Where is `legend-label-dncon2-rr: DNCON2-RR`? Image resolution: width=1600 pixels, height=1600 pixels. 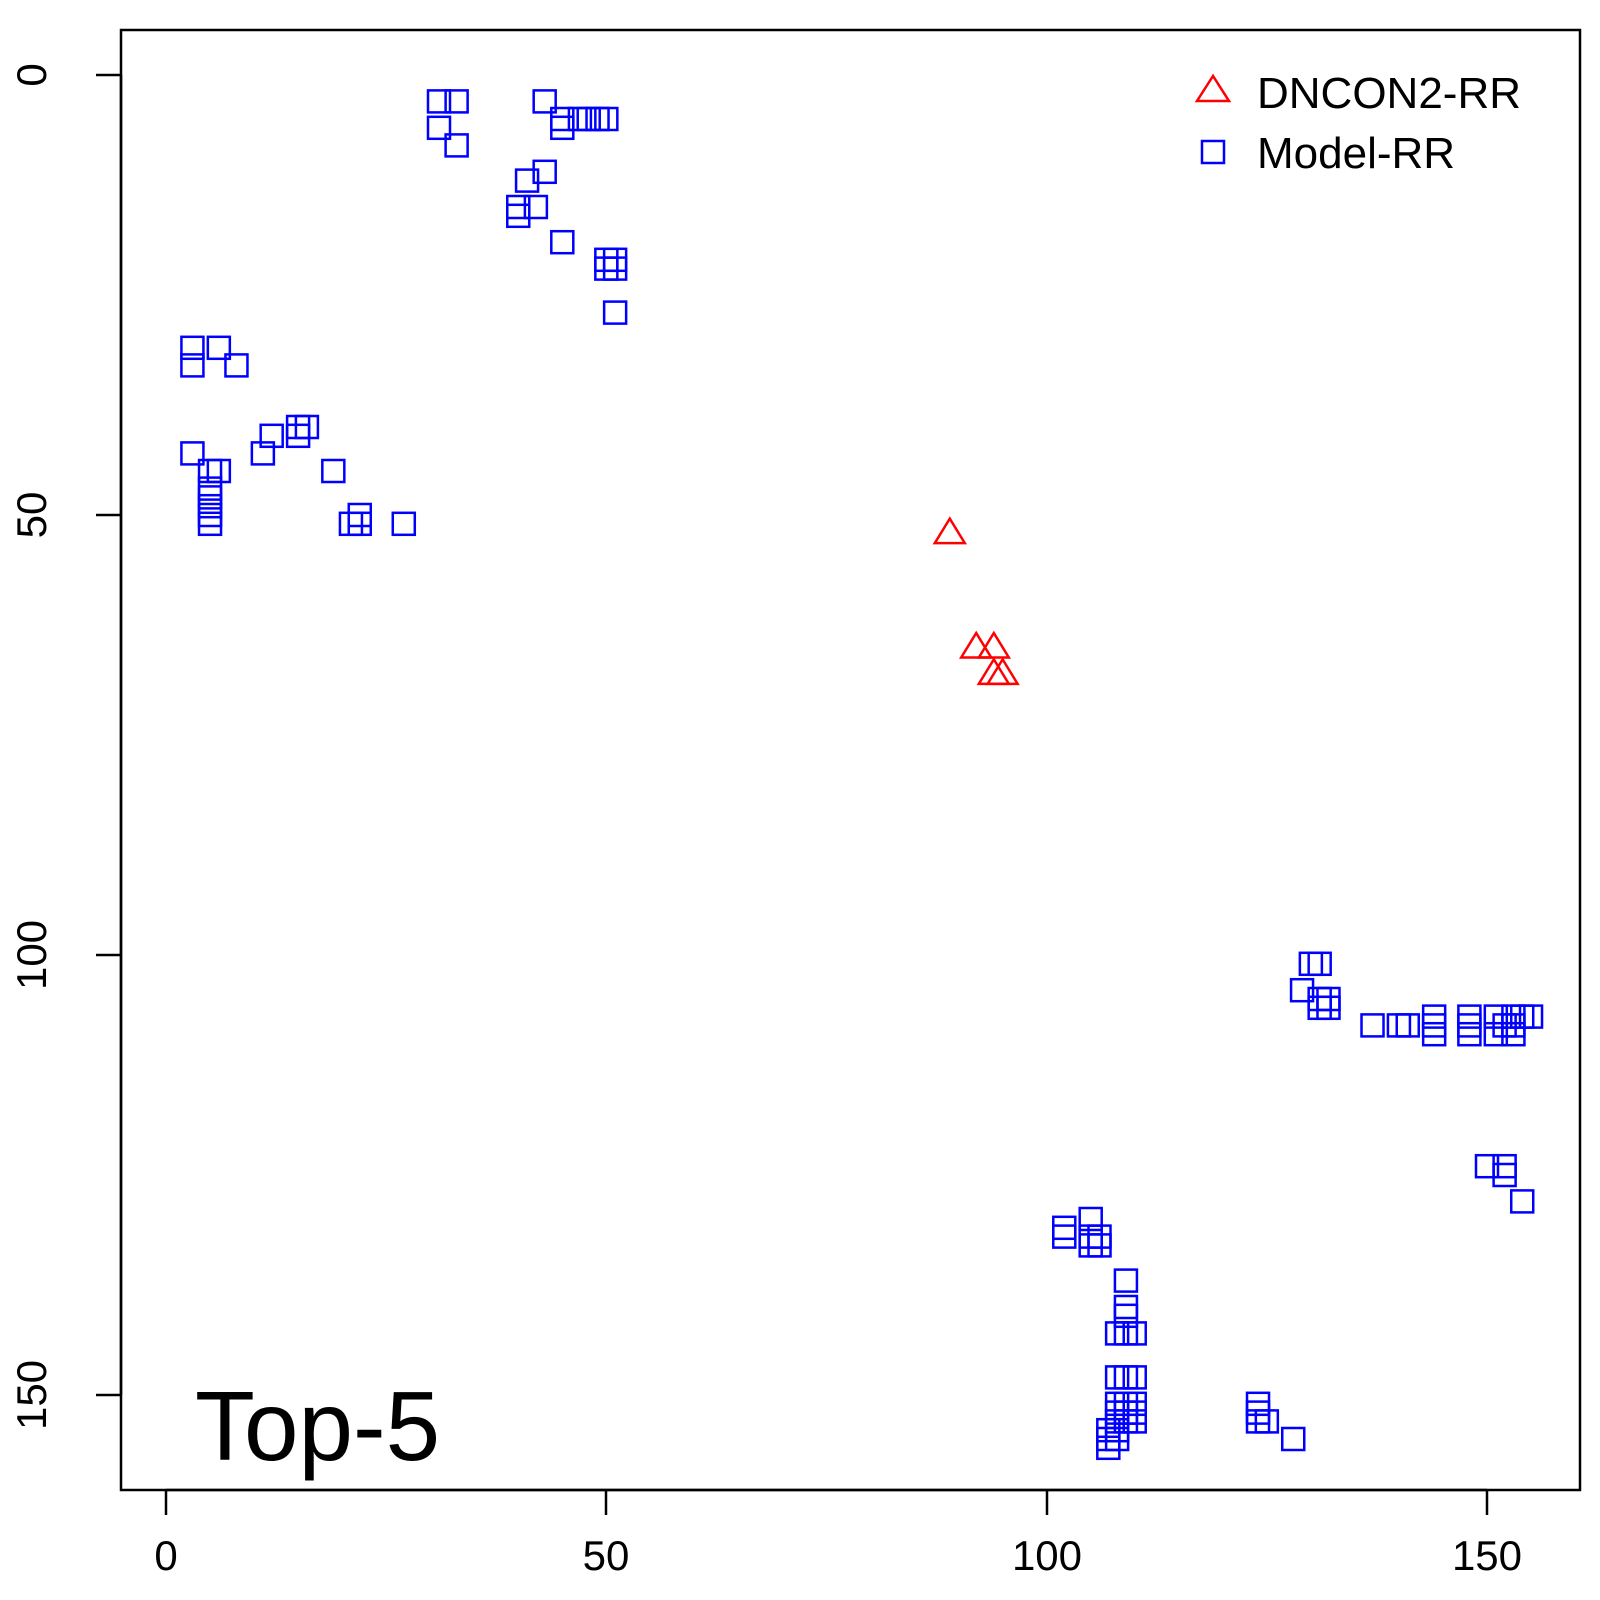 legend-label-dncon2-rr: DNCON2-RR is located at coordinates (1389, 93).